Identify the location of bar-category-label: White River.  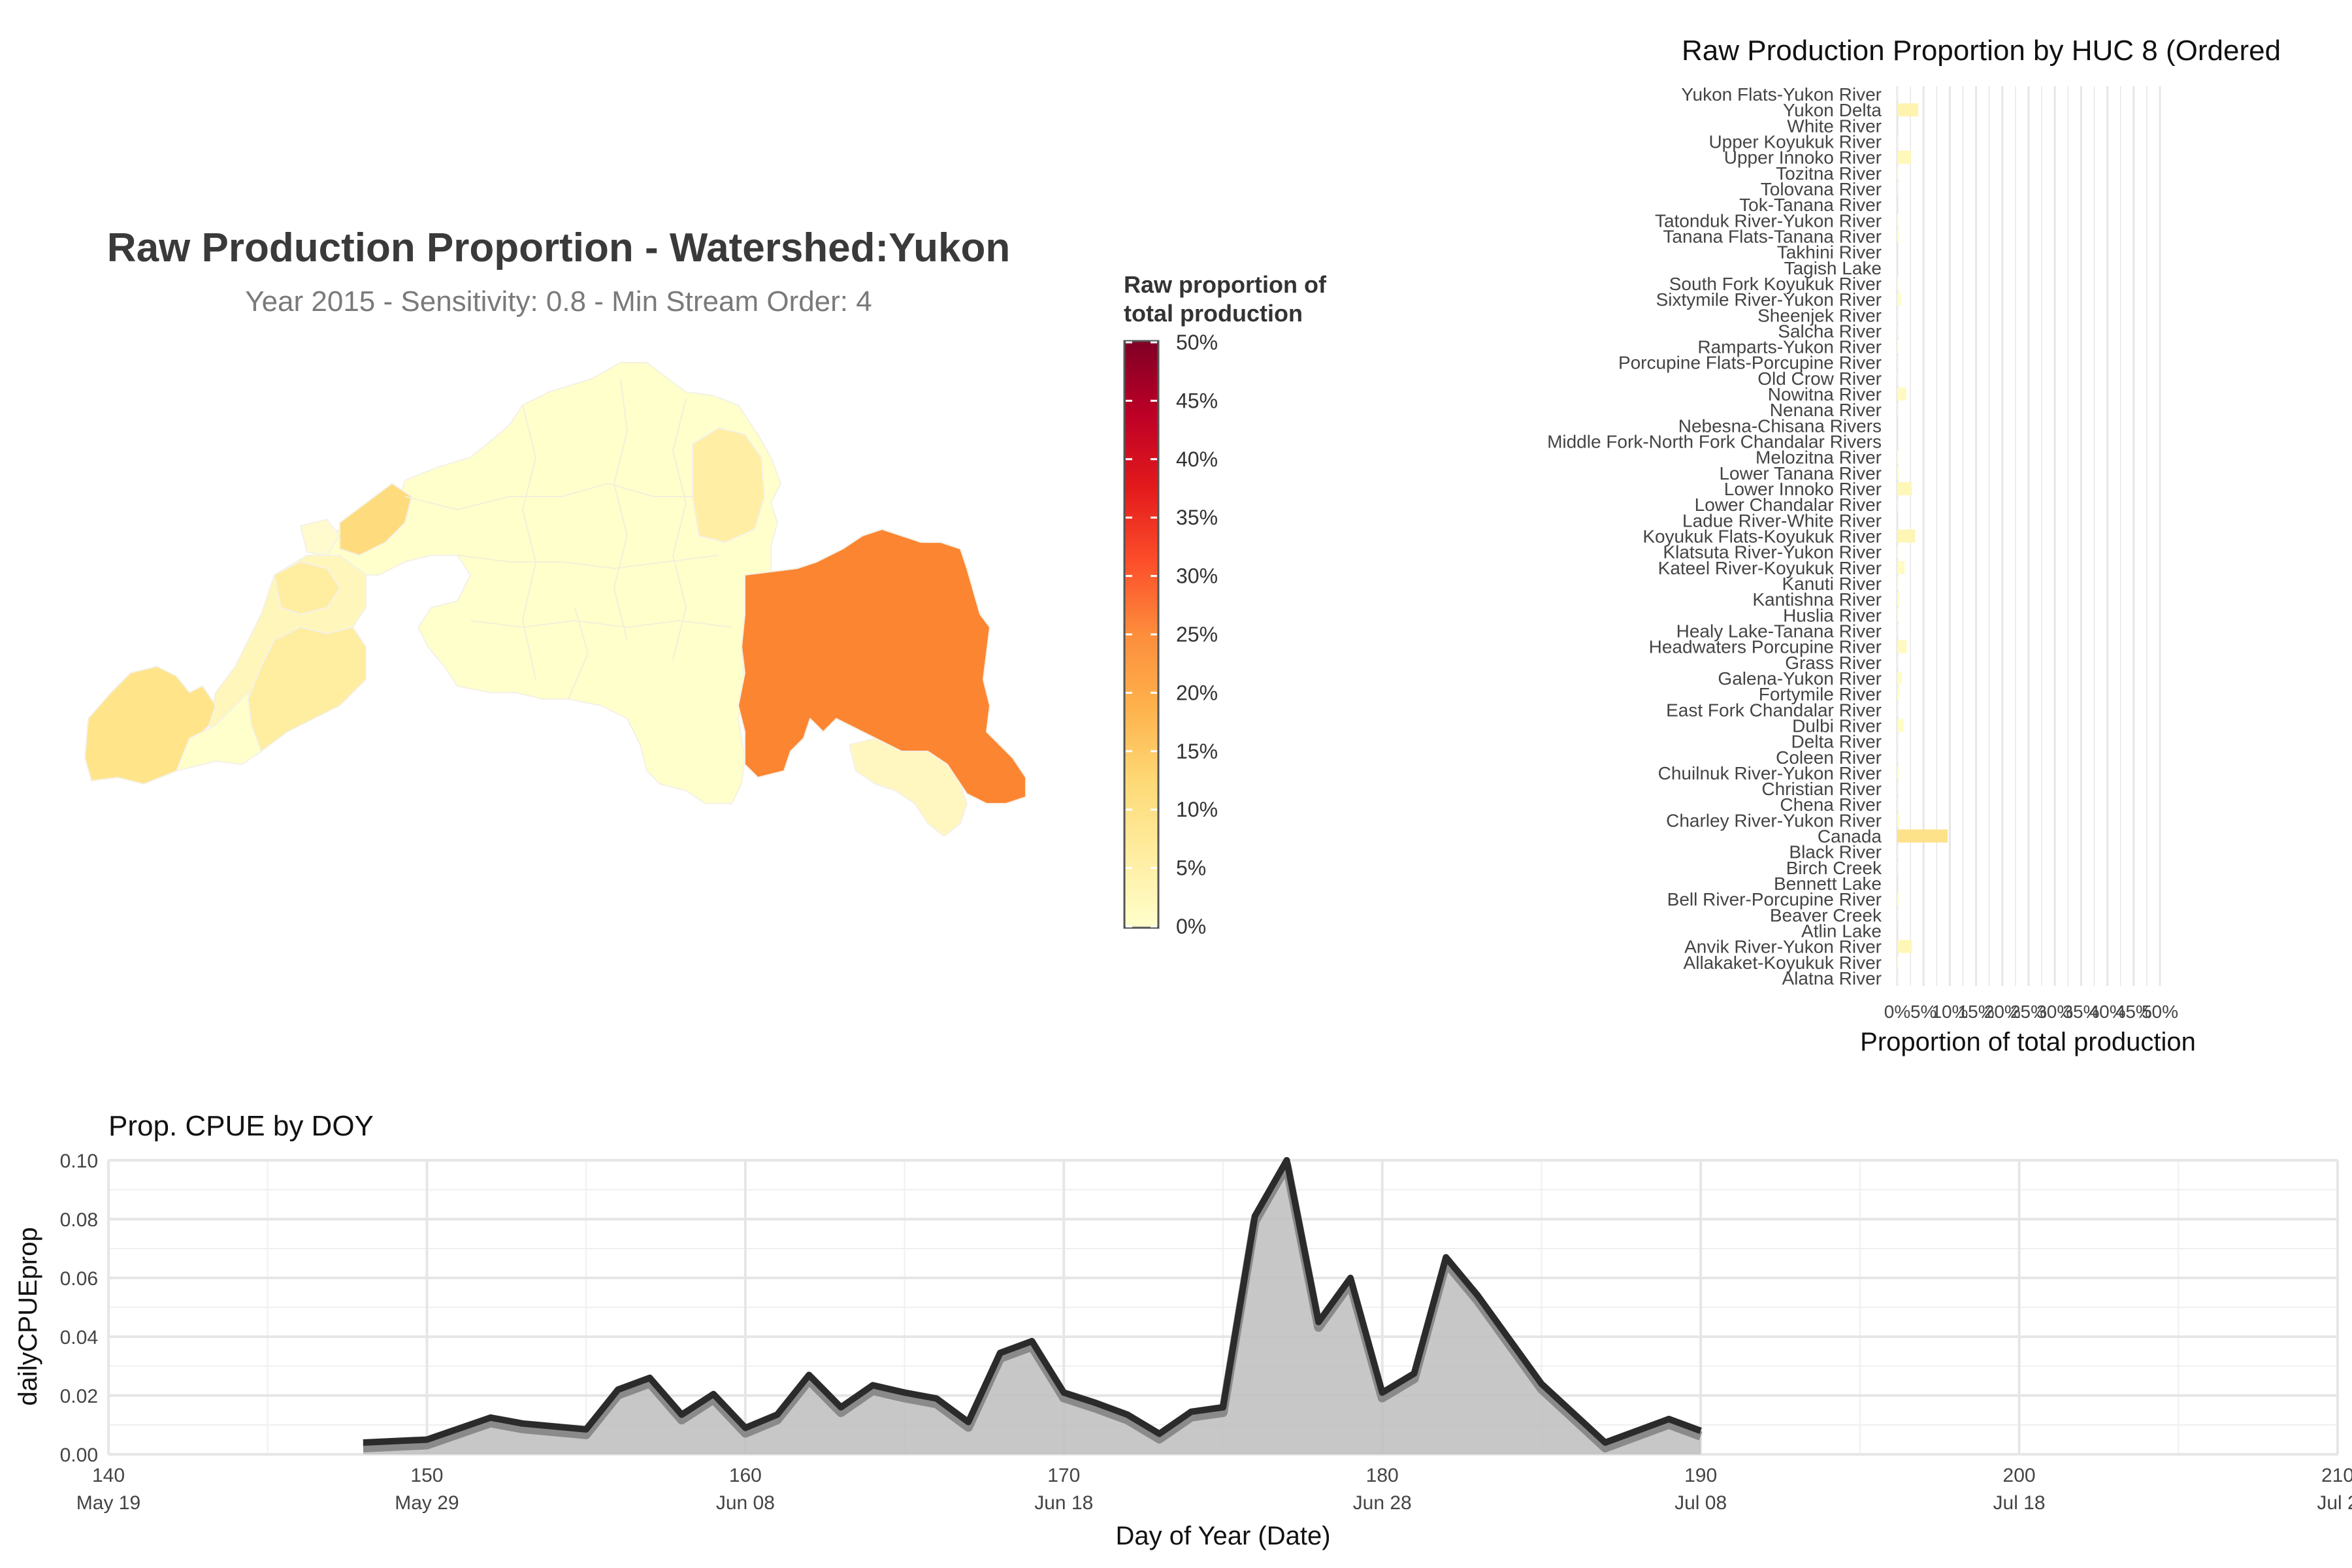
(1834, 126).